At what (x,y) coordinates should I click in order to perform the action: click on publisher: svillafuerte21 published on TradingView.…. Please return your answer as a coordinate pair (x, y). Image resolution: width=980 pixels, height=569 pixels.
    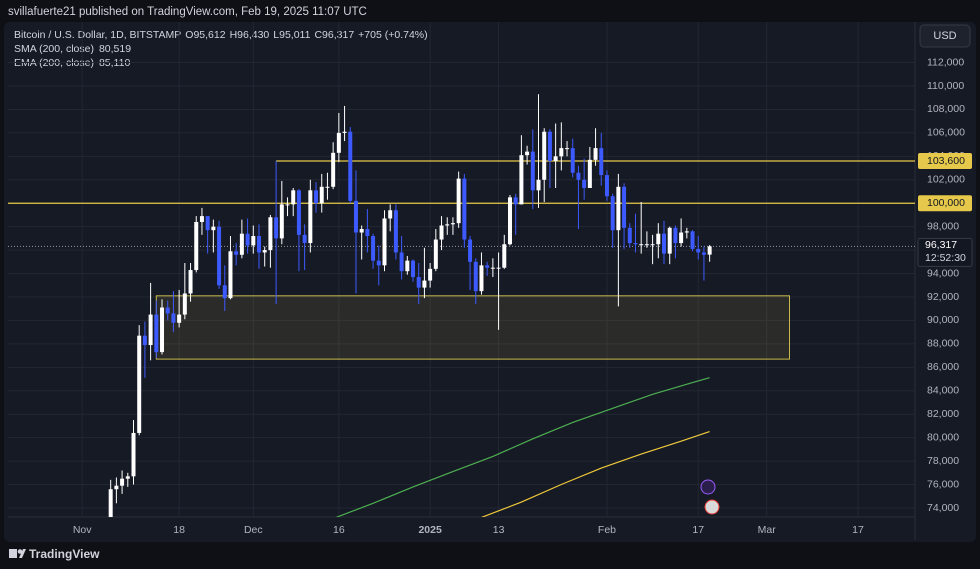
    Looking at the image, I should click on (187, 12).